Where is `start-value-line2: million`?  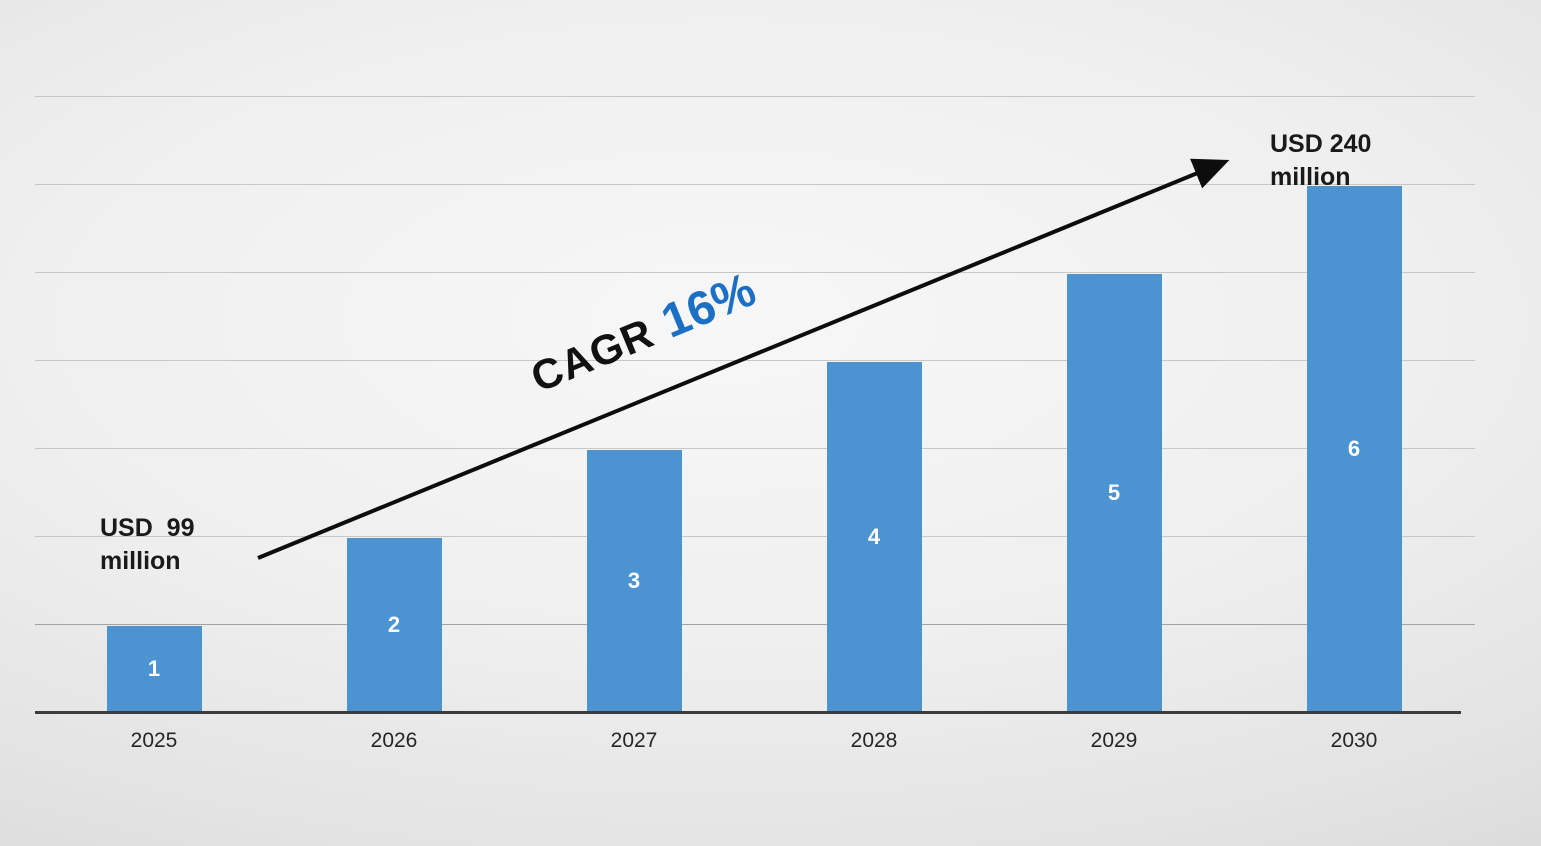
start-value-line2: million is located at coordinates (140, 561).